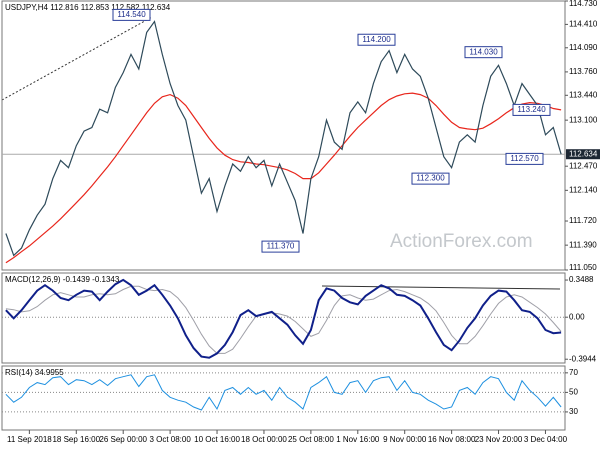  Describe the element at coordinates (577, 316) in the screenshot. I see `y-tick-label: 0.00` at that location.